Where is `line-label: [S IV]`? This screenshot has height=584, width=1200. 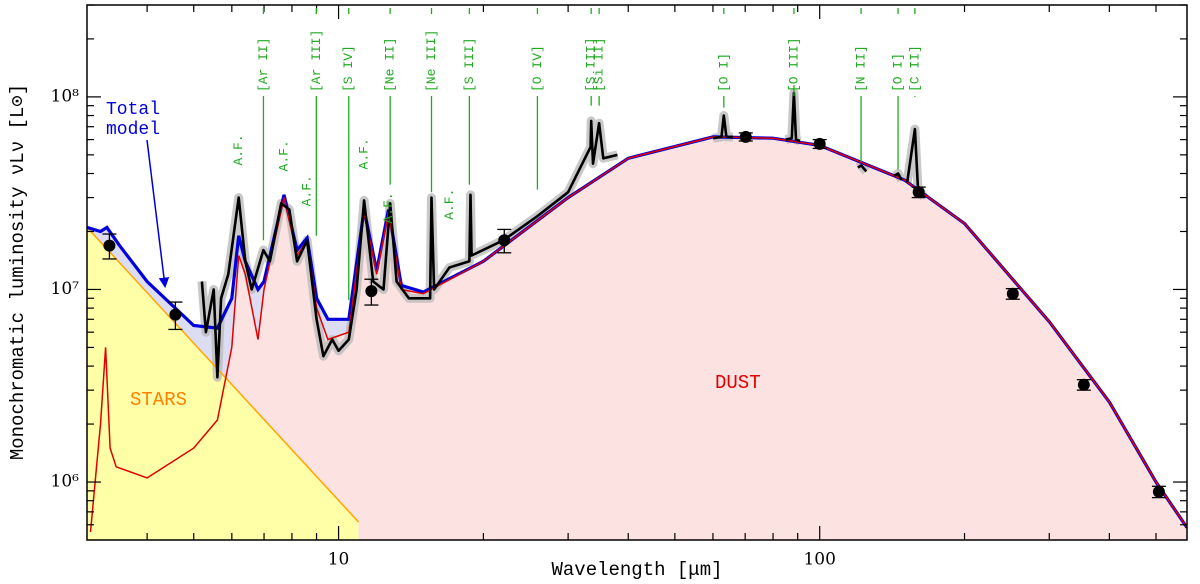
line-label: [S IV] is located at coordinates (348, 68).